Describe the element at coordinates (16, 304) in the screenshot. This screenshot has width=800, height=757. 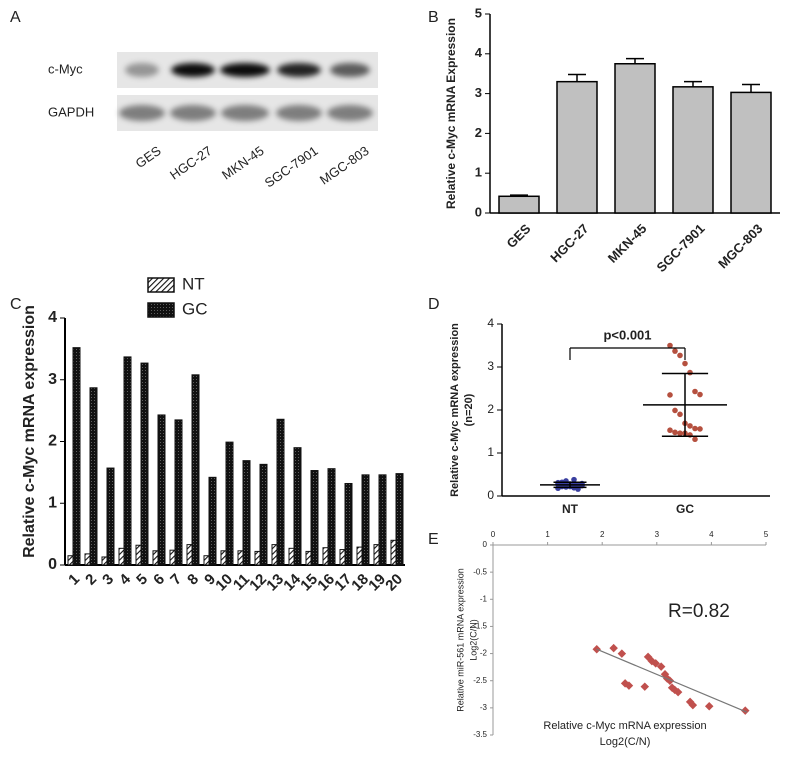
I see `panel-letter: C` at that location.